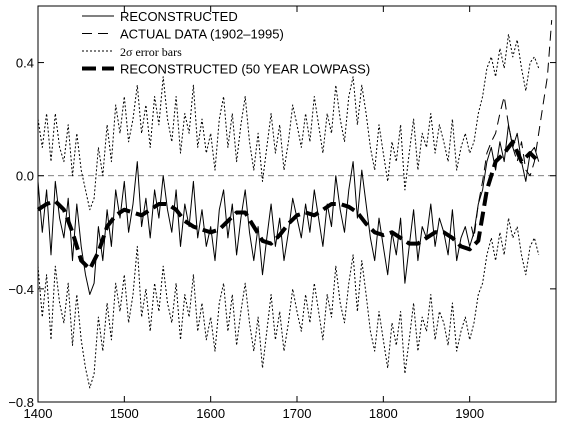 The height and width of the screenshot is (426, 578). I want to click on x-tick-label: 1700, so click(297, 413).